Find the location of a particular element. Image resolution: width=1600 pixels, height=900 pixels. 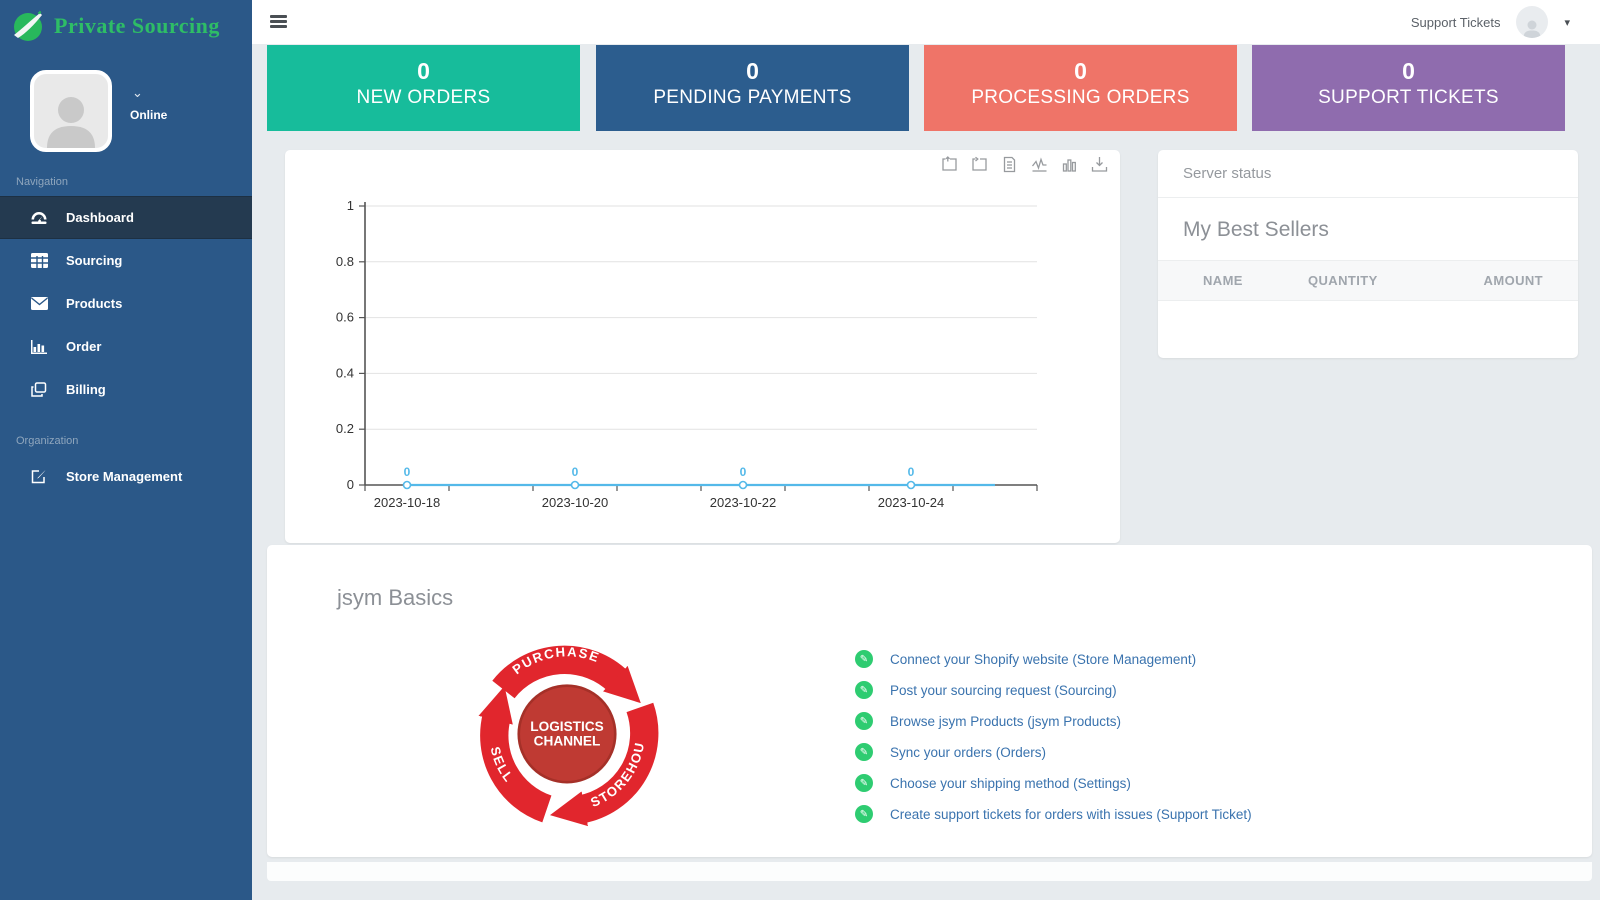

app-title: Private Sourcing is located at coordinates (137, 25).